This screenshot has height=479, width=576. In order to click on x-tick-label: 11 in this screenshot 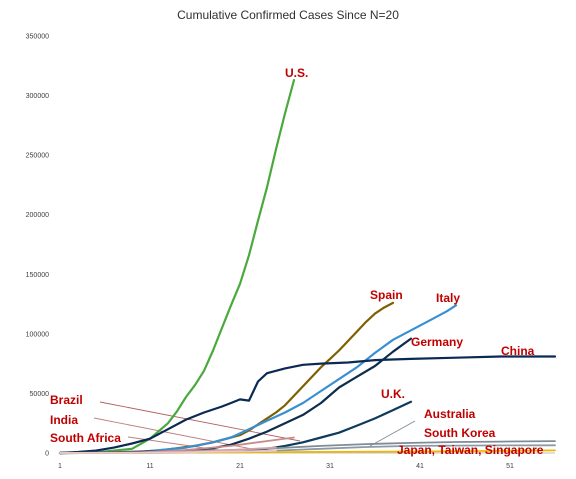, I will do `click(149, 466)`.